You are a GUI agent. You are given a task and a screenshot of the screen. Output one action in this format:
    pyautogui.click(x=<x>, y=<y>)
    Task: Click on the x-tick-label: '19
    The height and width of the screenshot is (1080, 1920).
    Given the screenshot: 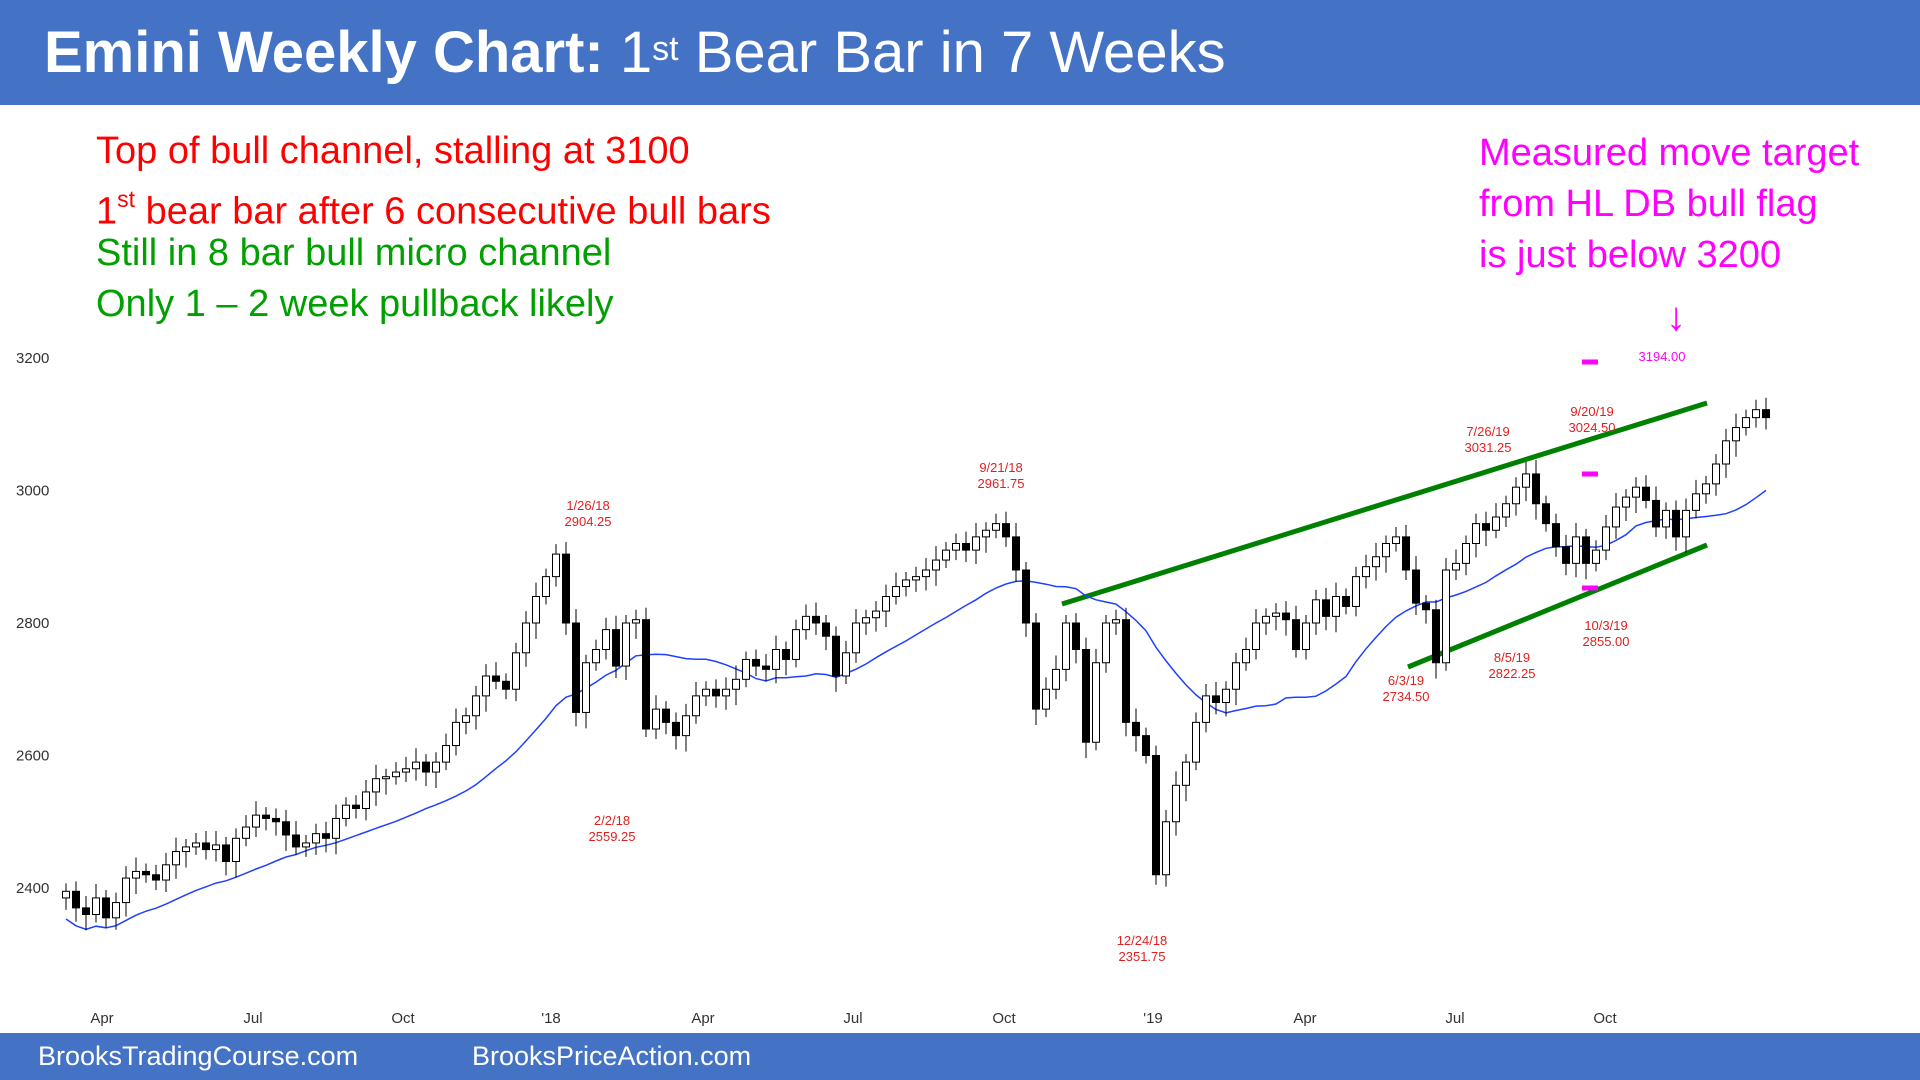 What is the action you would take?
    pyautogui.click(x=1153, y=1018)
    